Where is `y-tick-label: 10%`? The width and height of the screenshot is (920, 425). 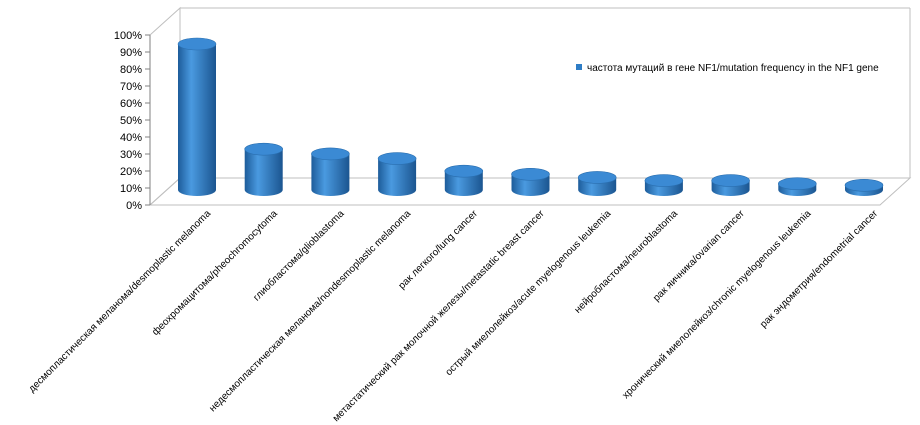
y-tick-label: 10% is located at coordinates (131, 189).